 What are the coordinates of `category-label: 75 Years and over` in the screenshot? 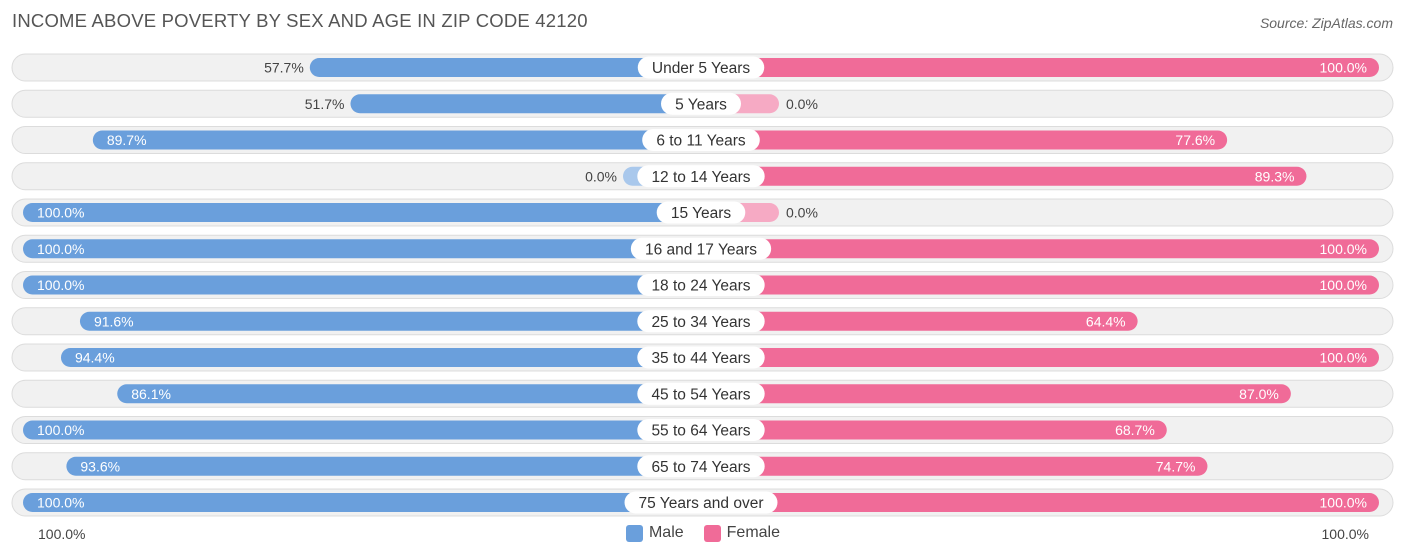 It's located at (701, 503).